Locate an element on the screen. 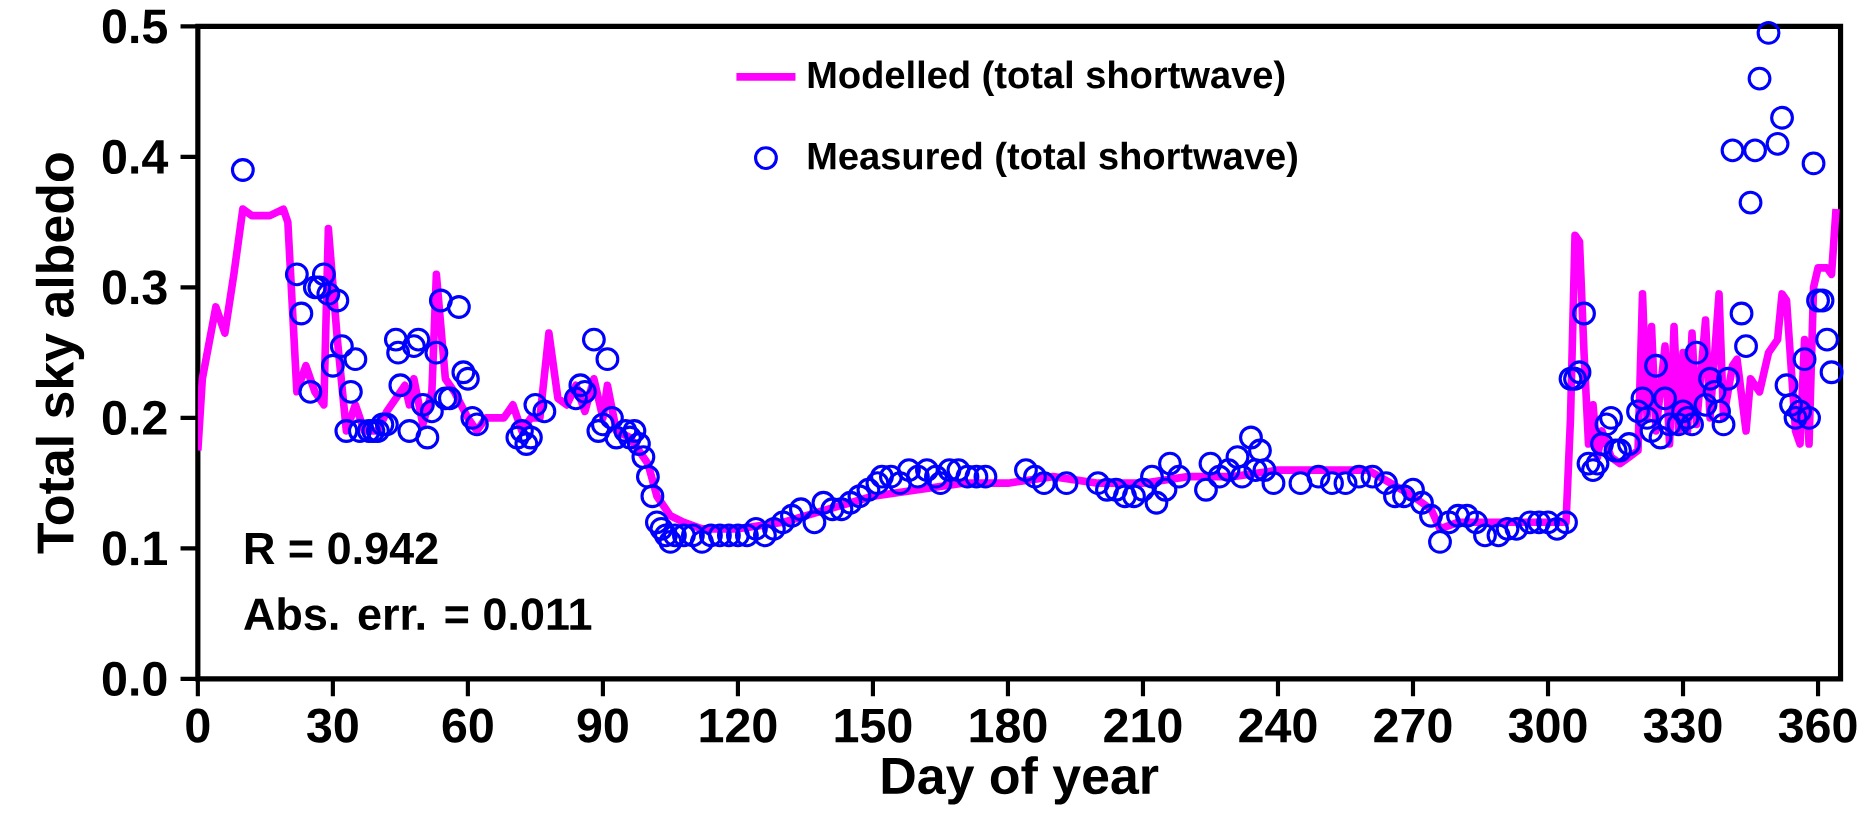 The height and width of the screenshot is (840, 1875). legend-label: Modelled (total shortwave) is located at coordinates (1046, 78).